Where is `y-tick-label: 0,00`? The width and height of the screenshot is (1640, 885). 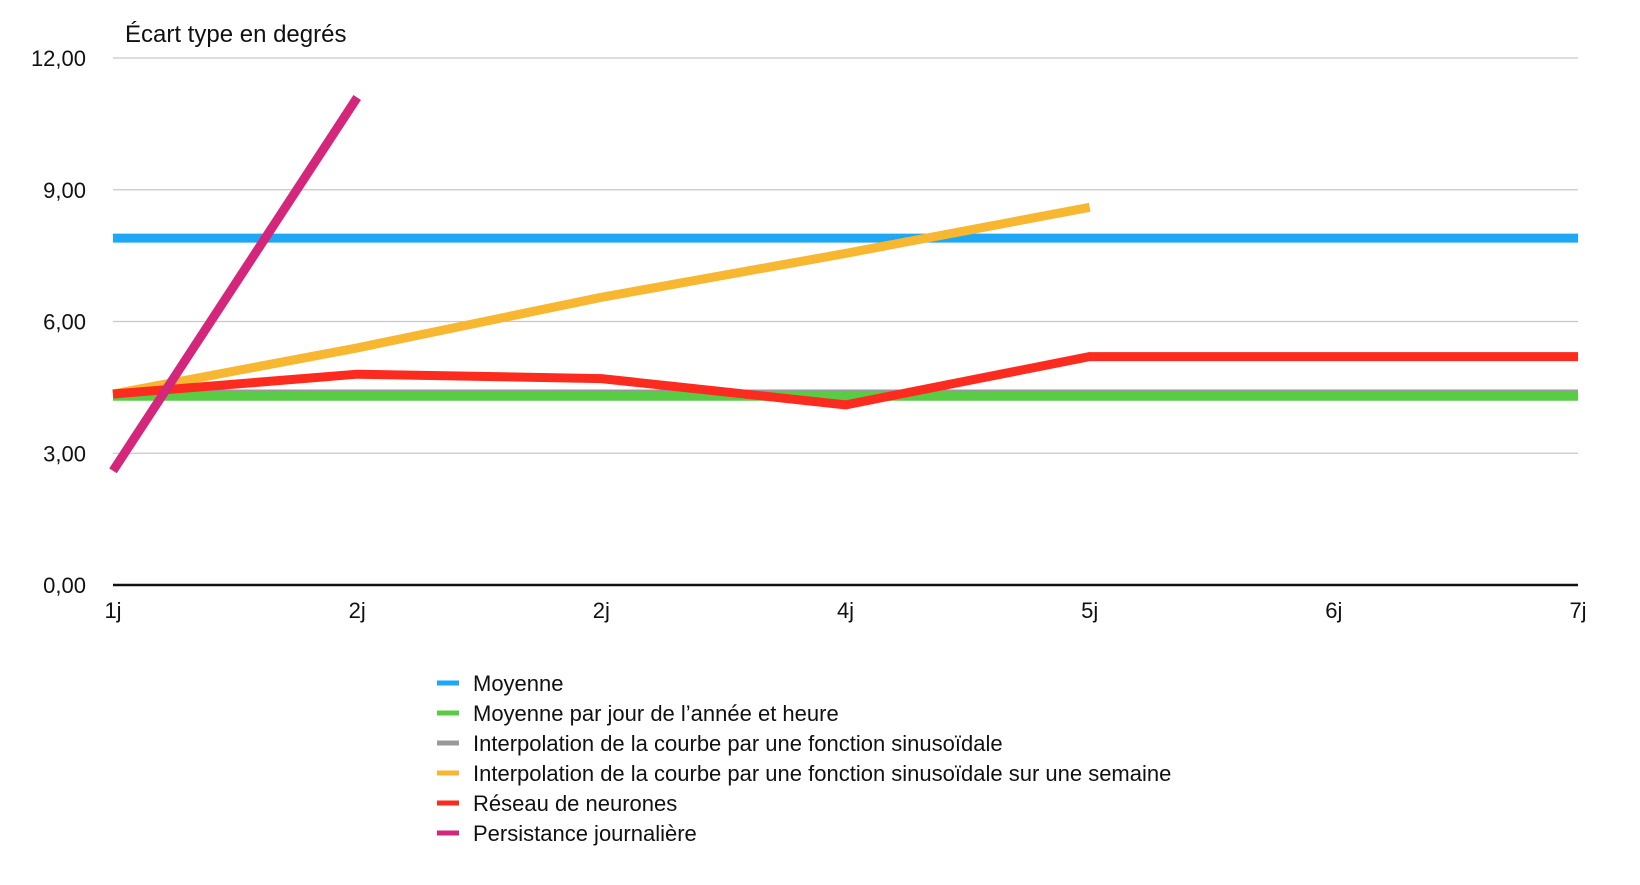 y-tick-label: 0,00 is located at coordinates (64, 585).